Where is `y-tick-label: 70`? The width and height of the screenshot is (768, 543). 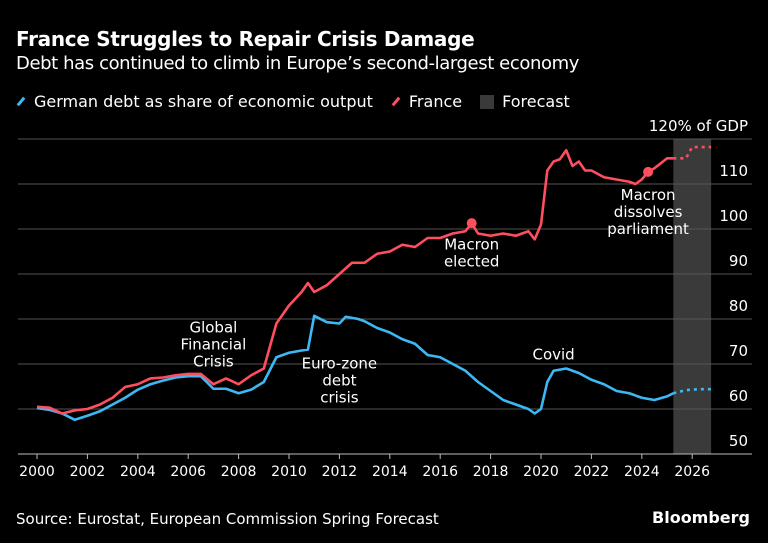
y-tick-label: 70 is located at coordinates (738, 351).